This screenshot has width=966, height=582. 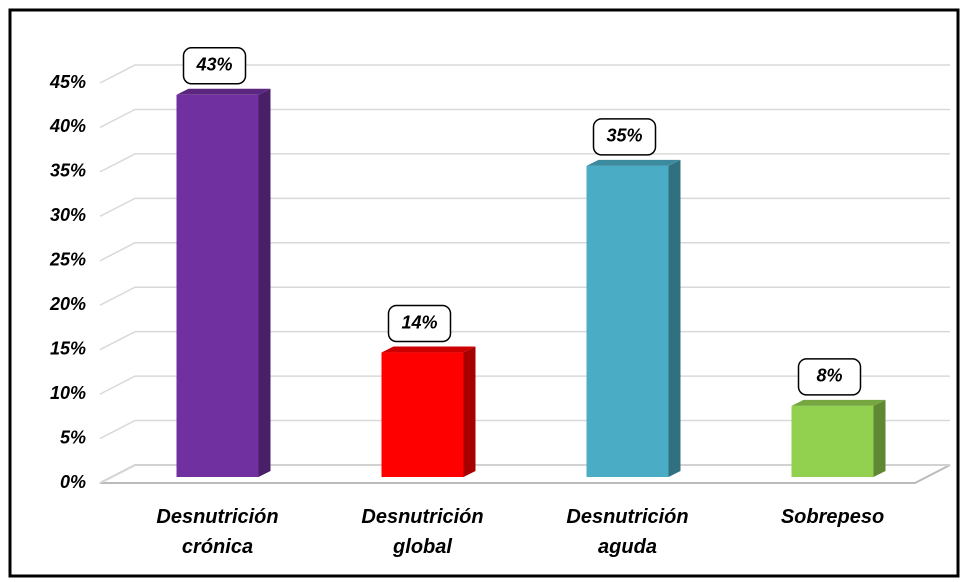 What do you see at coordinates (67, 82) in the screenshot?
I see `y-tick-label: 45%` at bounding box center [67, 82].